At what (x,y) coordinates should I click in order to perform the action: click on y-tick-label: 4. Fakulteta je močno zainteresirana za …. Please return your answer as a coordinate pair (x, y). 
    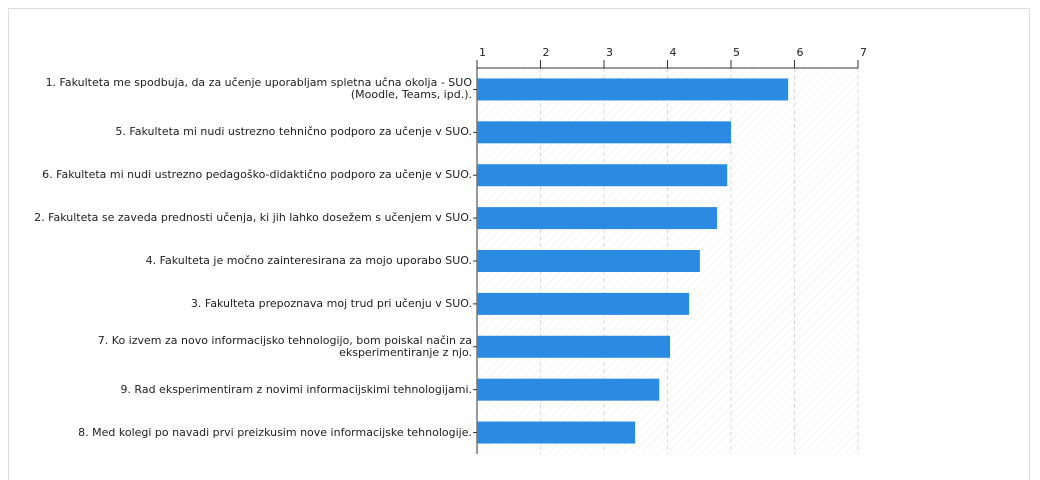
    Looking at the image, I should click on (308, 260).